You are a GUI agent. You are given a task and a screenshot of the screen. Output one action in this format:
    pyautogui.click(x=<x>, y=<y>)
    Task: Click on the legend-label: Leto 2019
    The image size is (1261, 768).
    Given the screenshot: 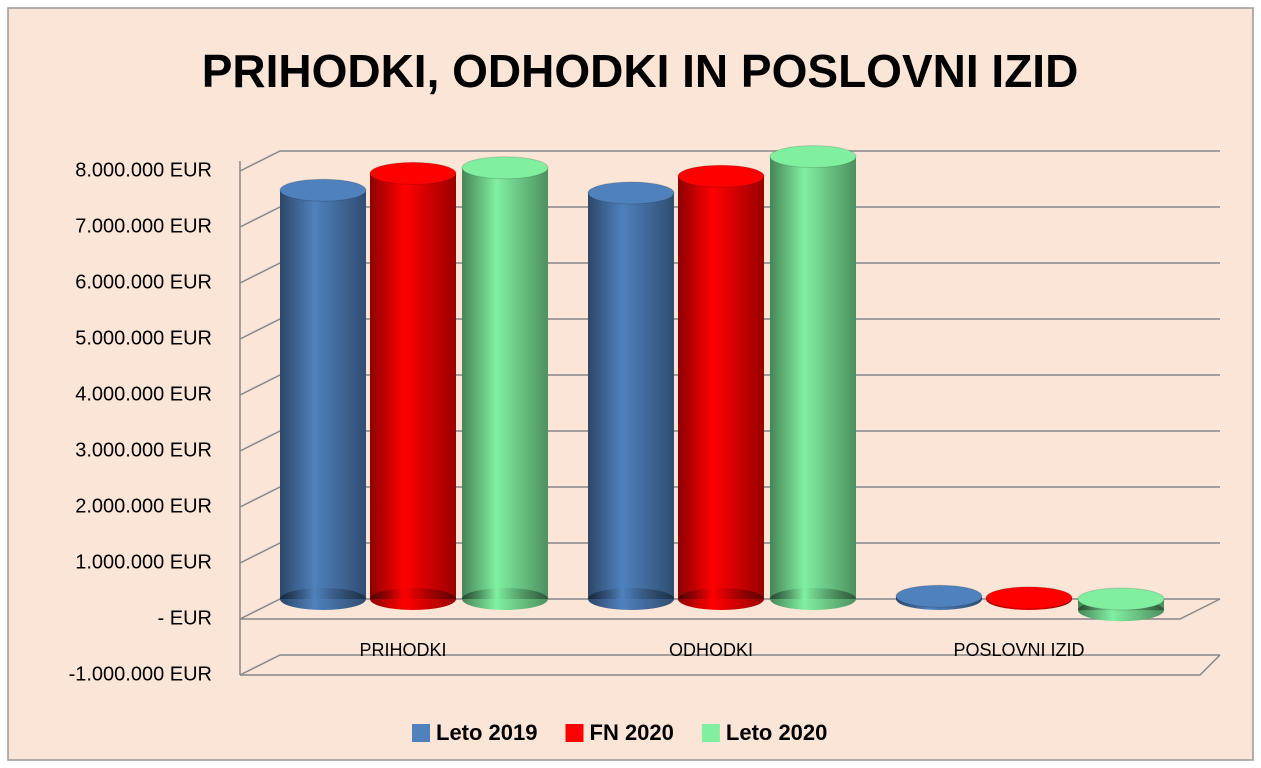 What is the action you would take?
    pyautogui.click(x=487, y=732)
    